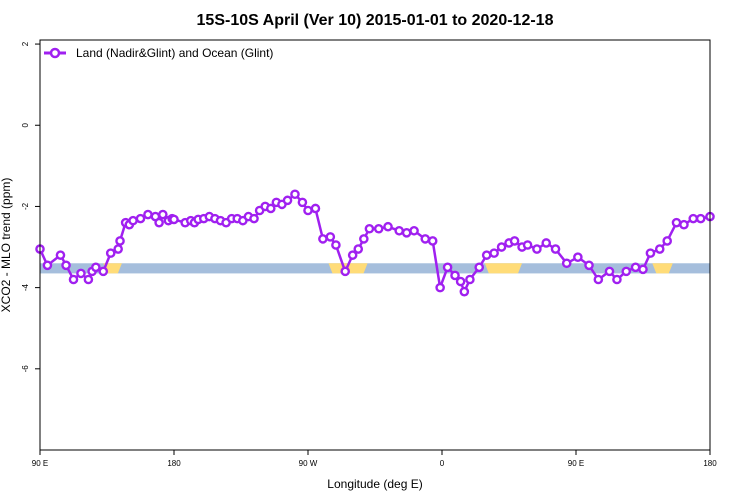 This screenshot has height=500, width=750. What do you see at coordinates (174, 53) in the screenshot?
I see `legend-label: Land (Nadir&Glint) and Ocean (Glint)` at bounding box center [174, 53].